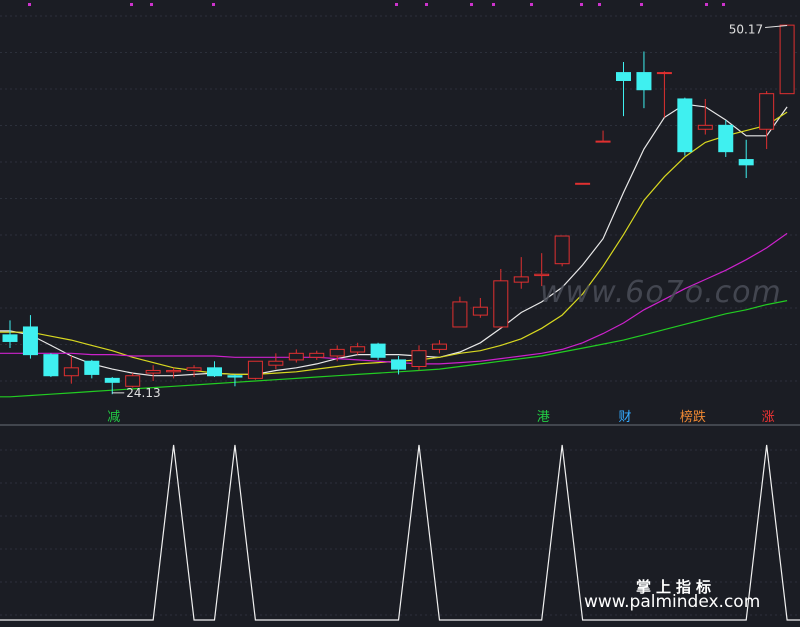 This screenshot has width=800, height=627. What do you see at coordinates (440, 417) in the screenshot?
I see `signal-labels: 减 港 财 榜跌 涨` at bounding box center [440, 417].